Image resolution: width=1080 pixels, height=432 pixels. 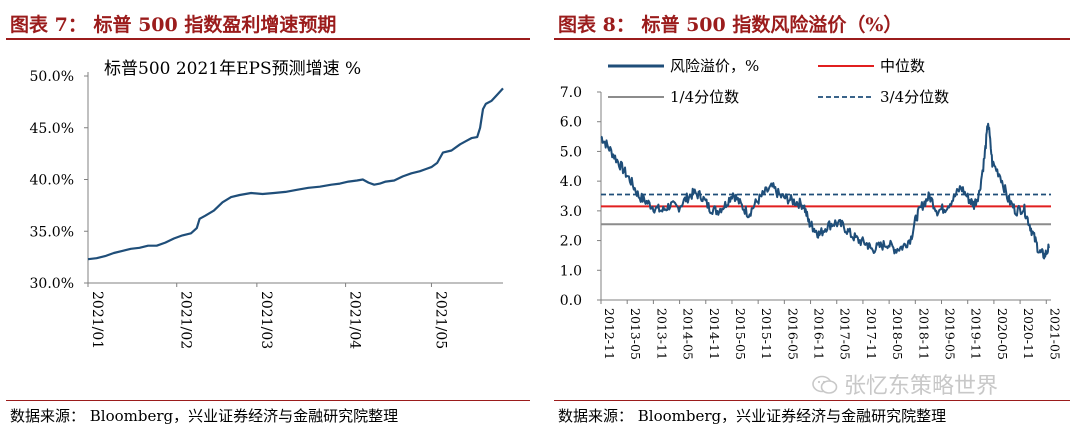 I want to click on chart-title: 标普500 2021年EPS预测增速 %, so click(x=232, y=69).